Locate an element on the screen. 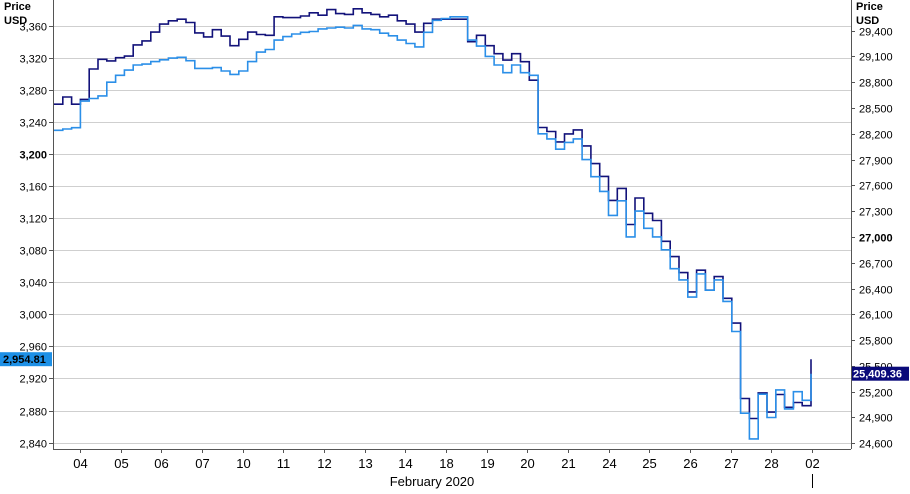 The width and height of the screenshot is (910, 494). right-tick-label: 27,900 is located at coordinates (876, 162).